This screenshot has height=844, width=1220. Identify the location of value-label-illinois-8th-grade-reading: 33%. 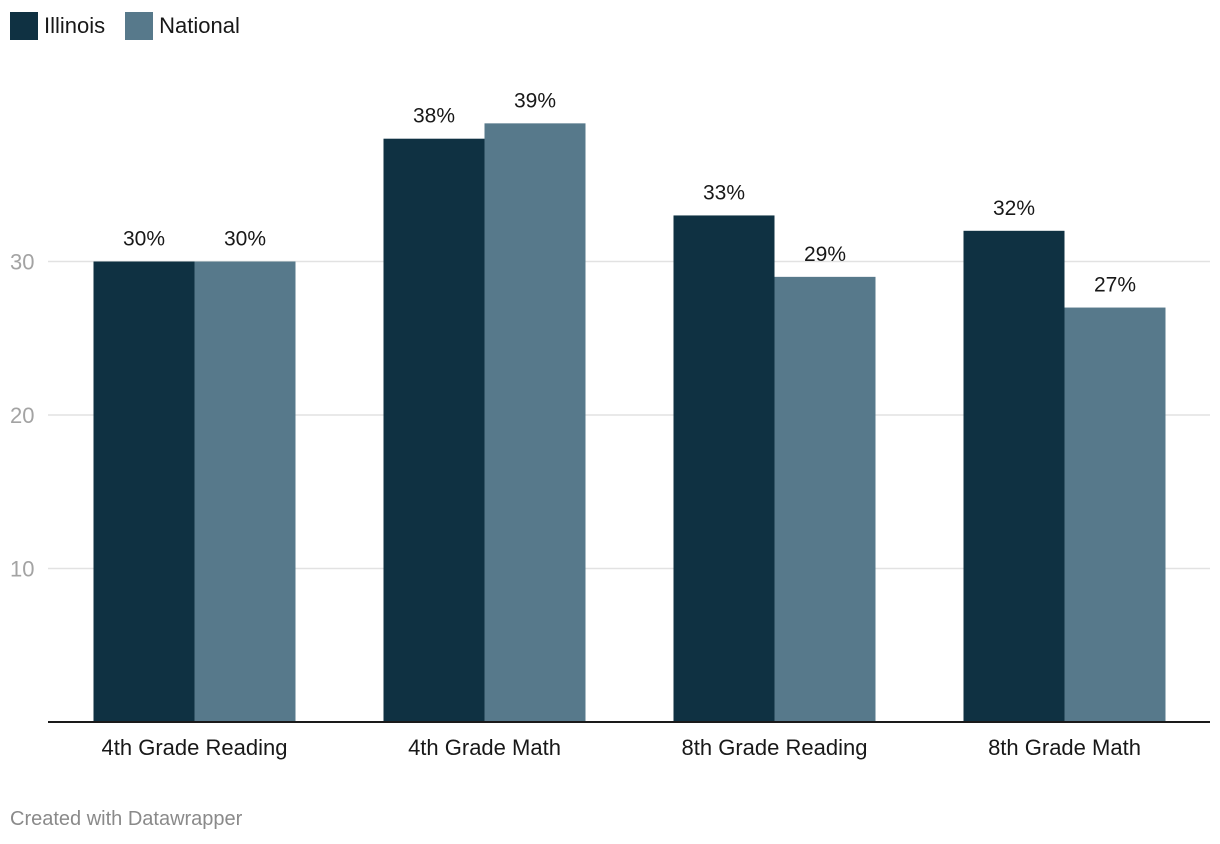
(724, 192).